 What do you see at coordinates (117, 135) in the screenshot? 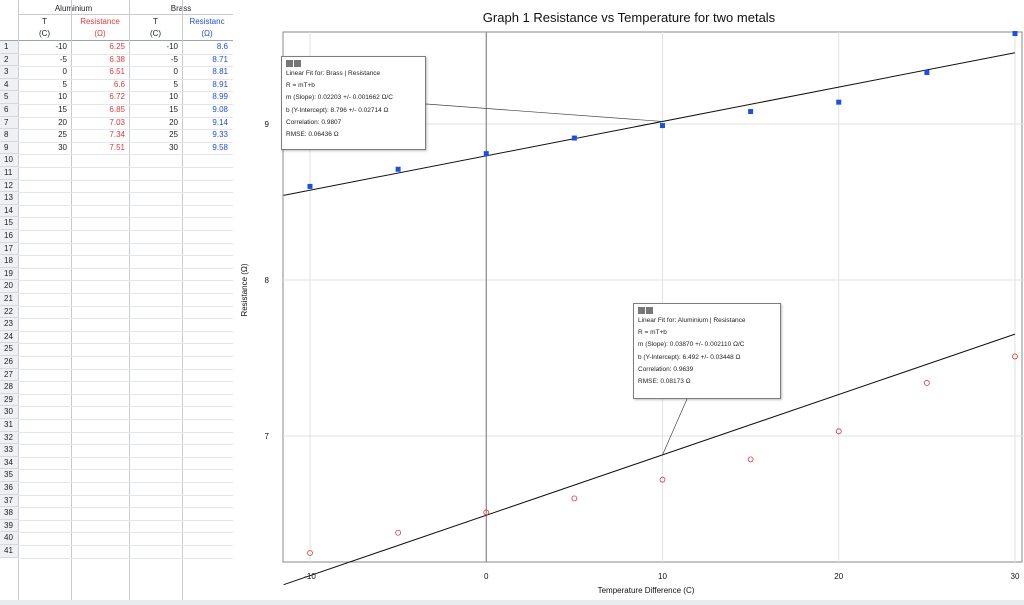
I see `table-cell: 7.34` at bounding box center [117, 135].